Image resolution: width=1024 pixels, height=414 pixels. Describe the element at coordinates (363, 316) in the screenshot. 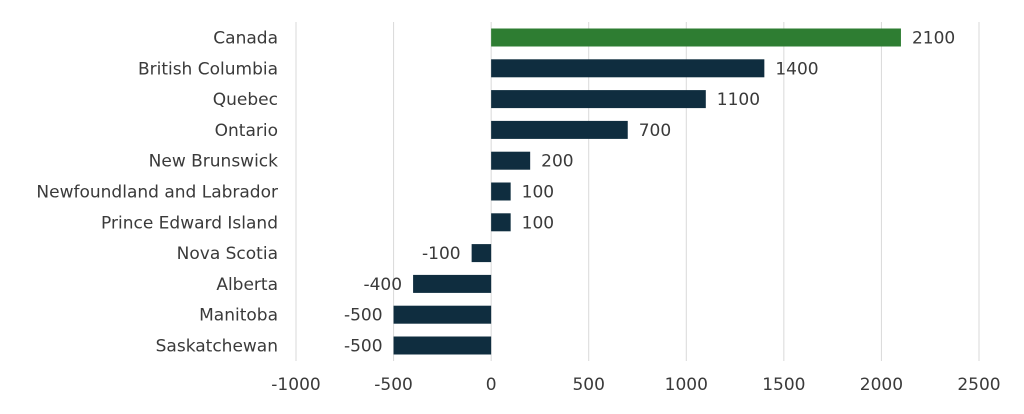

I see `data-label-manitoba: -500` at that location.